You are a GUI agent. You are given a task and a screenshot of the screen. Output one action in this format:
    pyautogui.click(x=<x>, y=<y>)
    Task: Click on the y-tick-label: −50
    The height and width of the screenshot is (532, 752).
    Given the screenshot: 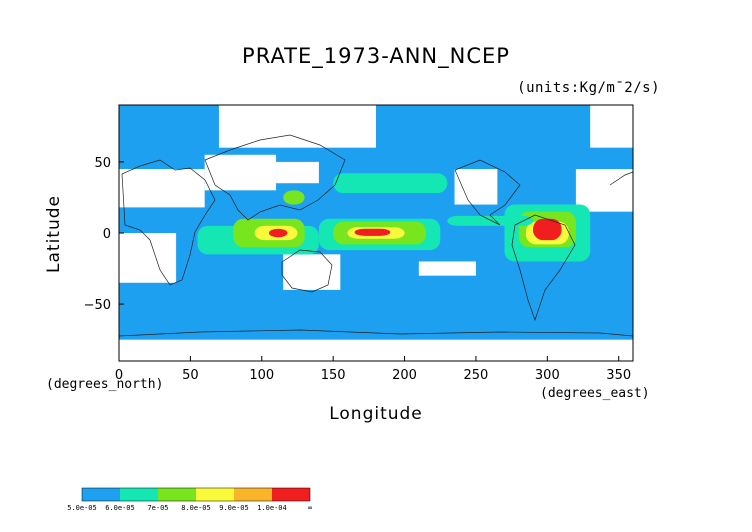 What is the action you would take?
    pyautogui.click(x=97, y=305)
    